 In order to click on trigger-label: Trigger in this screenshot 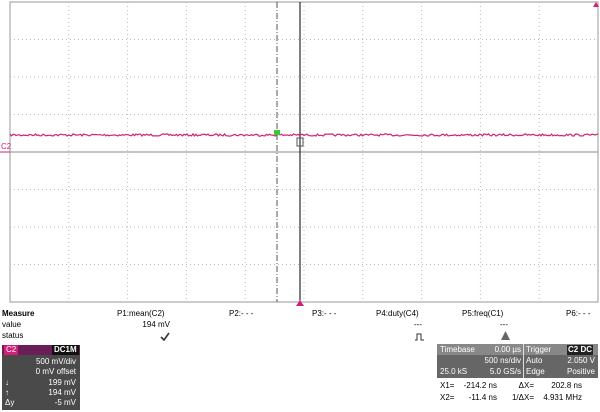, I will do `click(539, 349)`.